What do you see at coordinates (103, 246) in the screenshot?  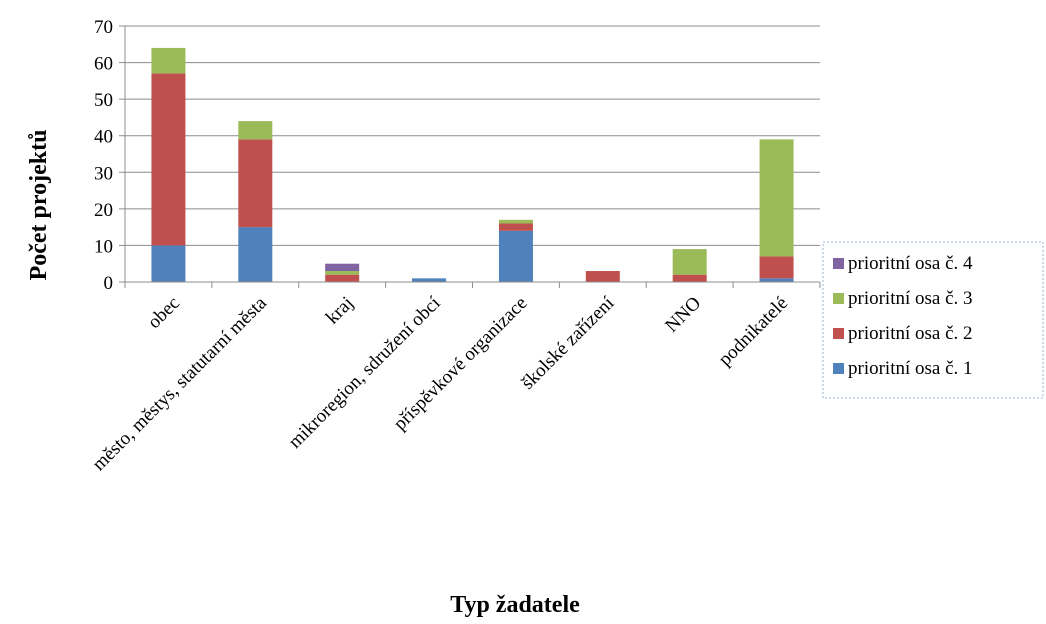 I see `y-tick-label: 10` at bounding box center [103, 246].